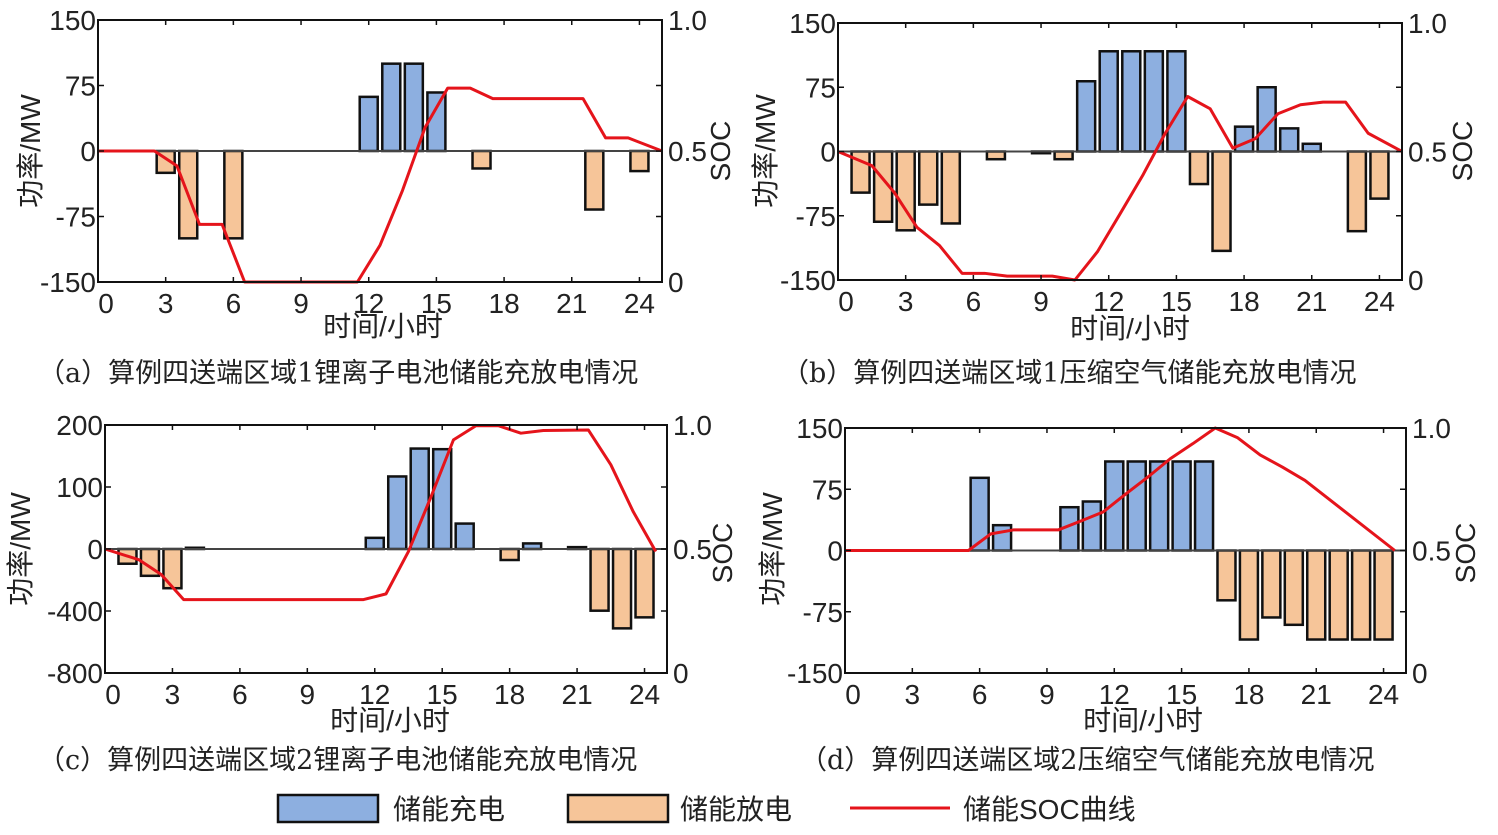  I want to click on panel-caption: （b）算例四送端区域1压缩空气储能充放电情况, so click(1069, 373).